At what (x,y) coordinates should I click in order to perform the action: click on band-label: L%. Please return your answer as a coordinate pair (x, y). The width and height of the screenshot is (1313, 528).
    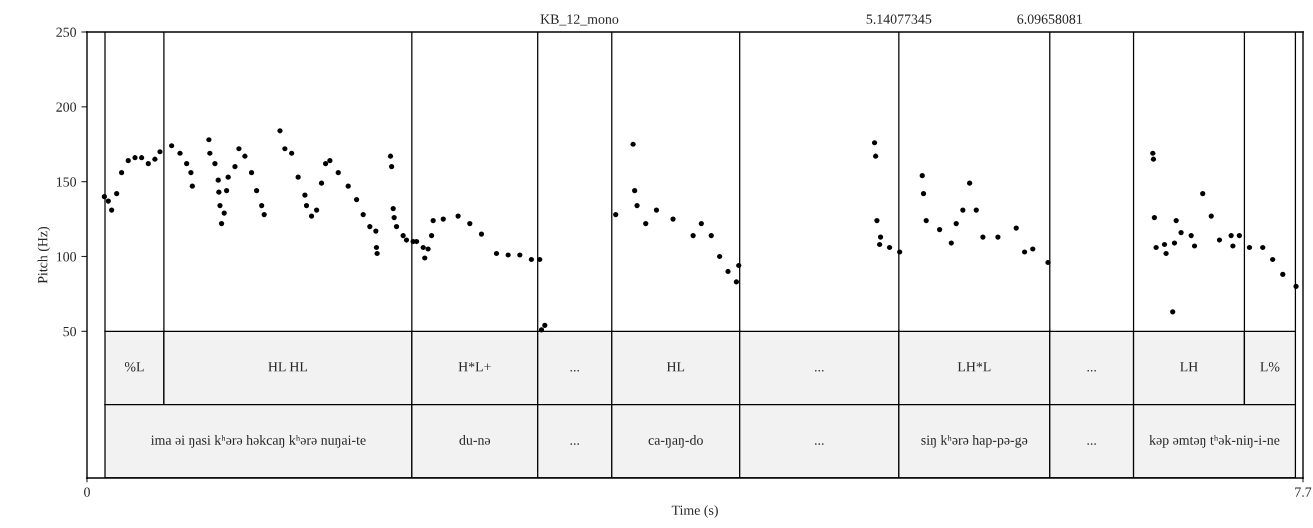
    Looking at the image, I should click on (1270, 367).